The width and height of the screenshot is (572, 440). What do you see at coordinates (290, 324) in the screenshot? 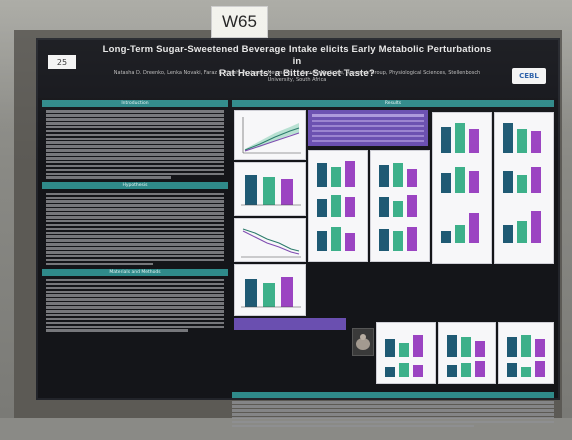
I see `results-caption-panel` at bounding box center [290, 324].